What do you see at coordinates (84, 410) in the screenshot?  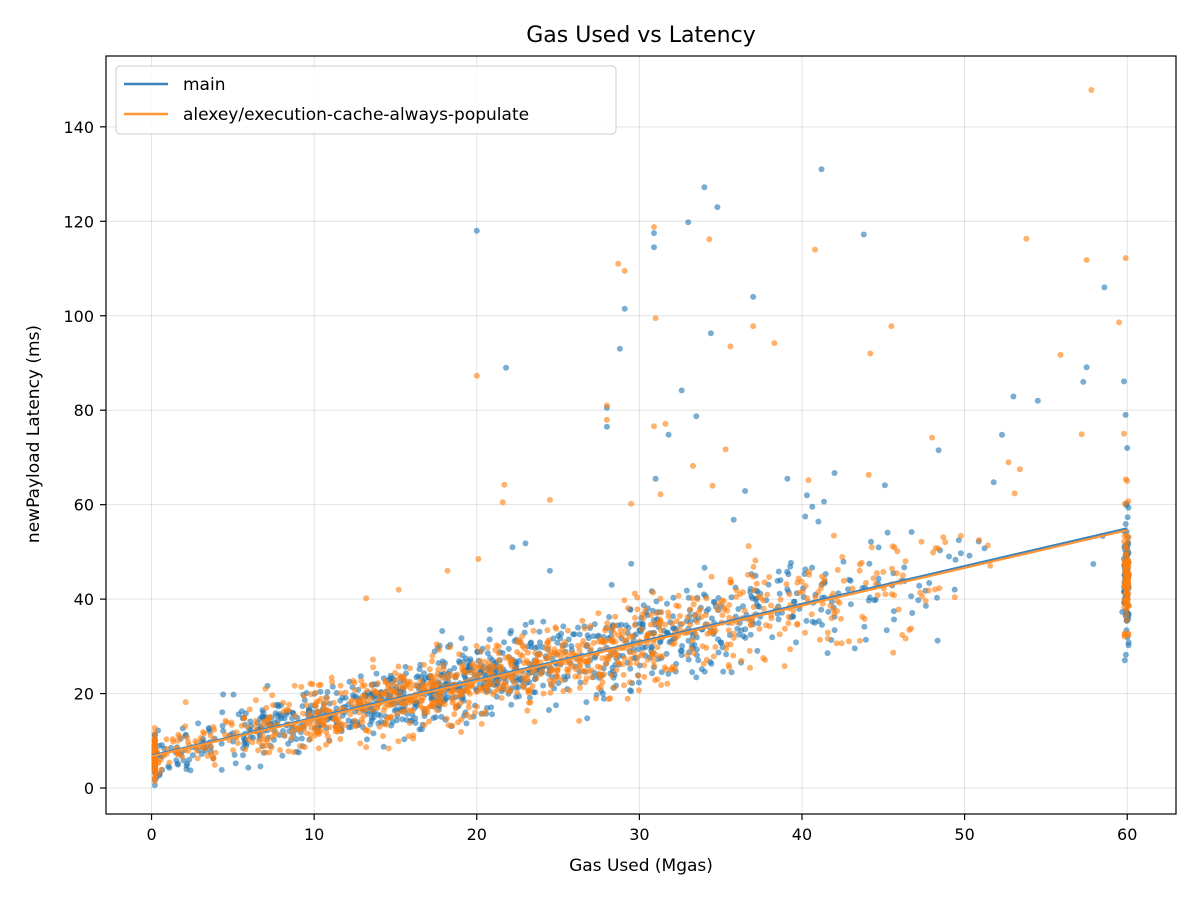 I see `y-tick-label: 80` at bounding box center [84, 410].